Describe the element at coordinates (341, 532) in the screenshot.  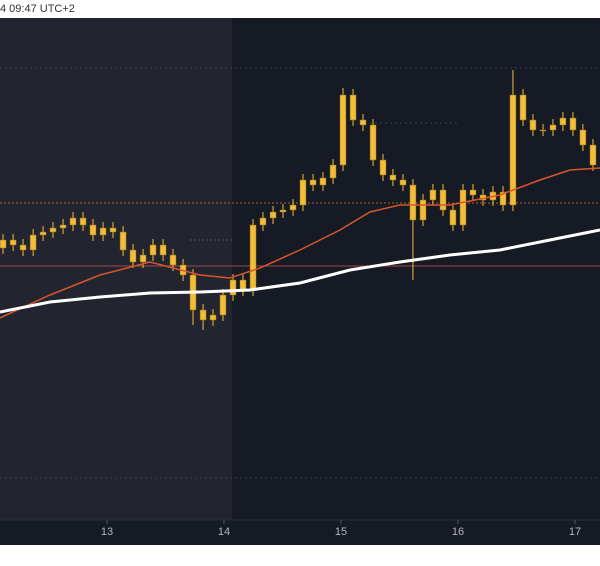
I see `x-tick-label: 15` at that location.